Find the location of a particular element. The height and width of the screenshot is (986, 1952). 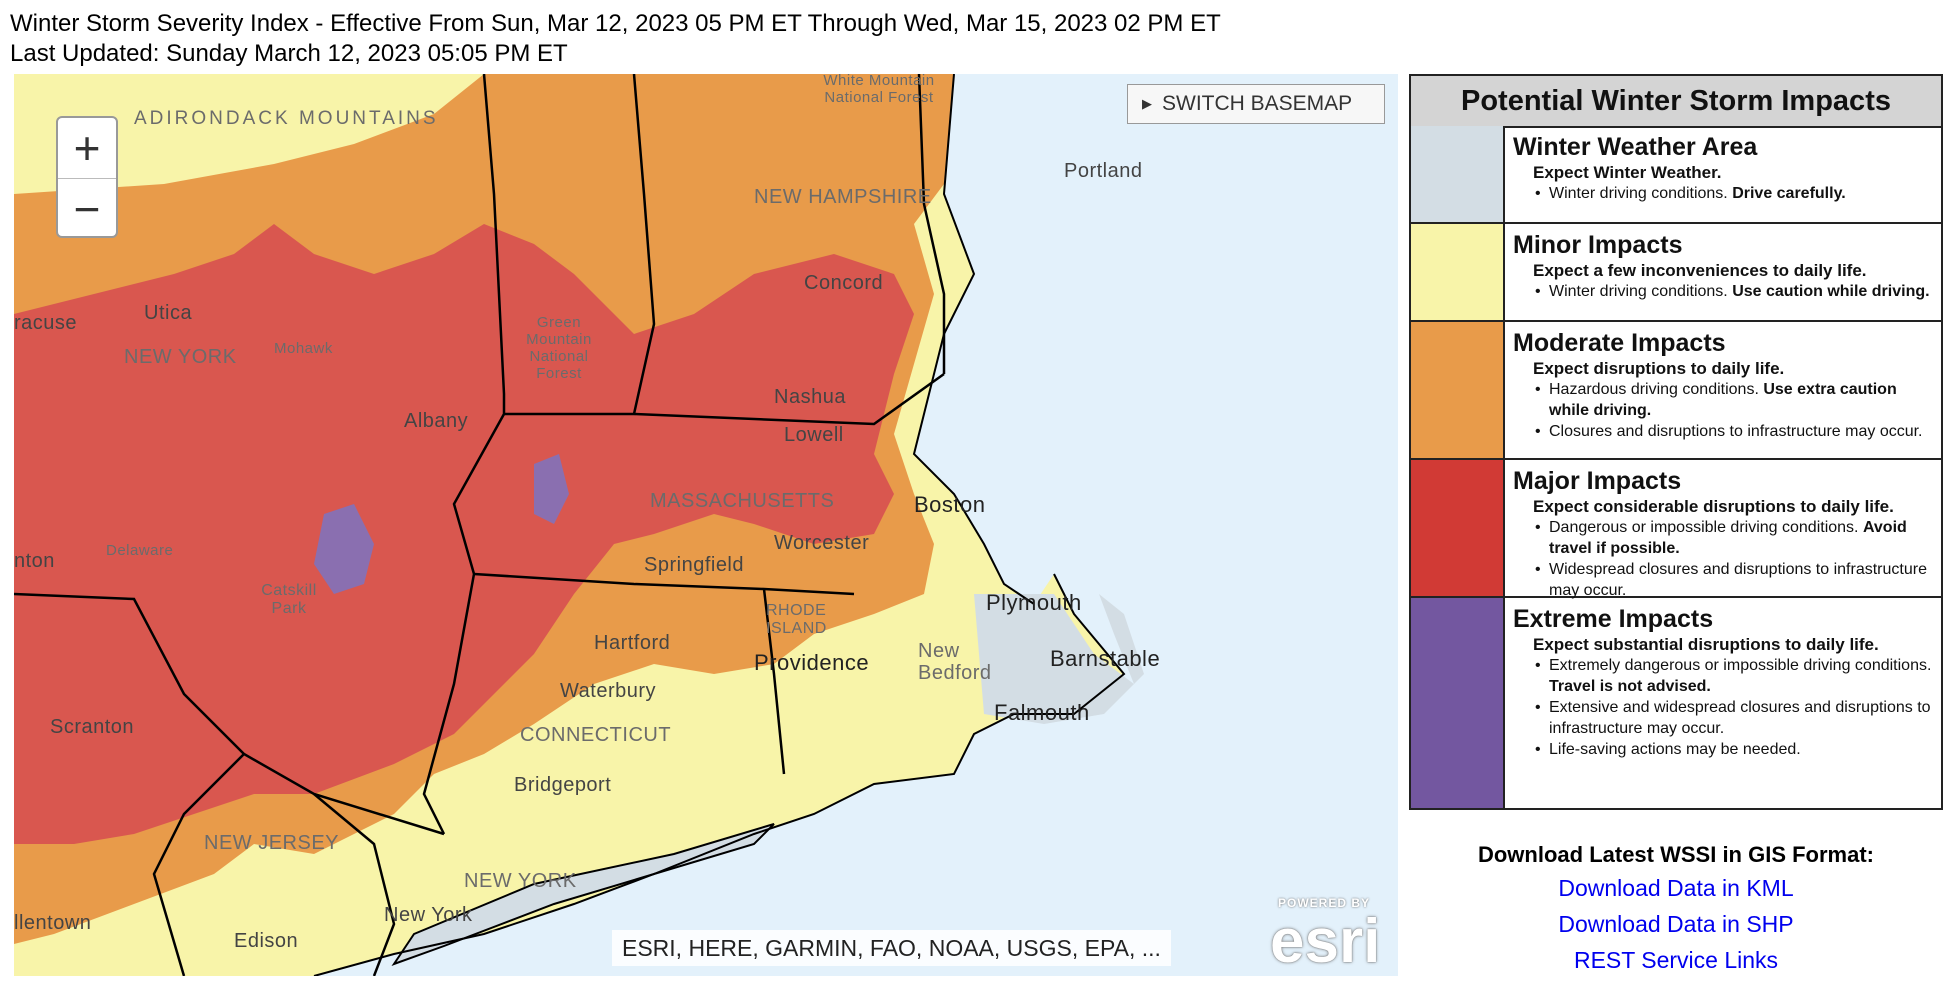

map-label-mohawk: Mohawk is located at coordinates (303, 348).